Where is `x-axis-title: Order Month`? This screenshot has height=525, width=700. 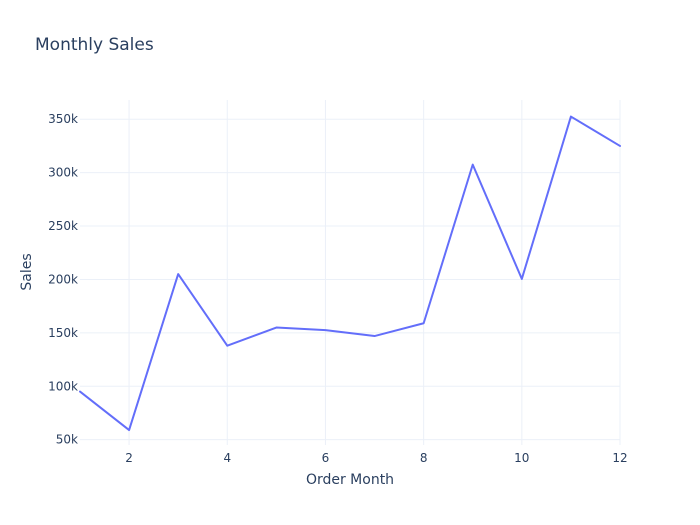
x-axis-title: Order Month is located at coordinates (350, 480).